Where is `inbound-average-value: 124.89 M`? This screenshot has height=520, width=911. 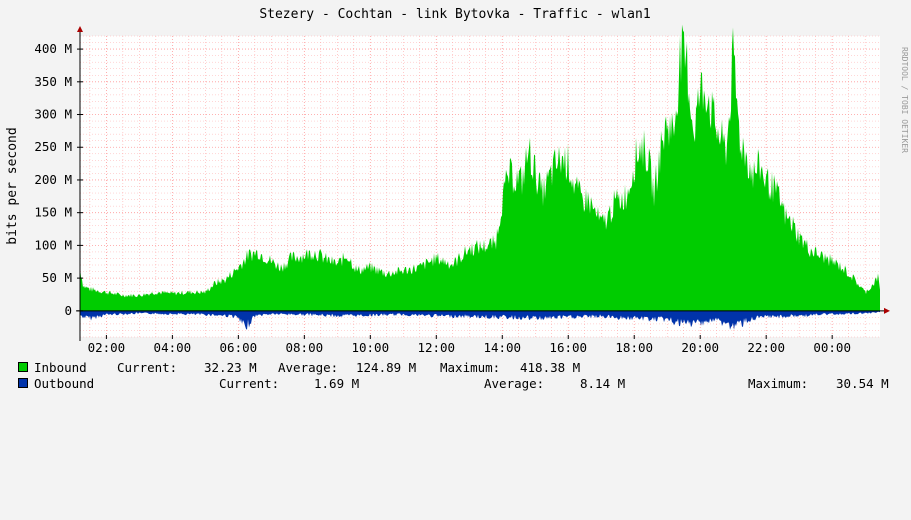 inbound-average-value: 124.89 M is located at coordinates (386, 367).